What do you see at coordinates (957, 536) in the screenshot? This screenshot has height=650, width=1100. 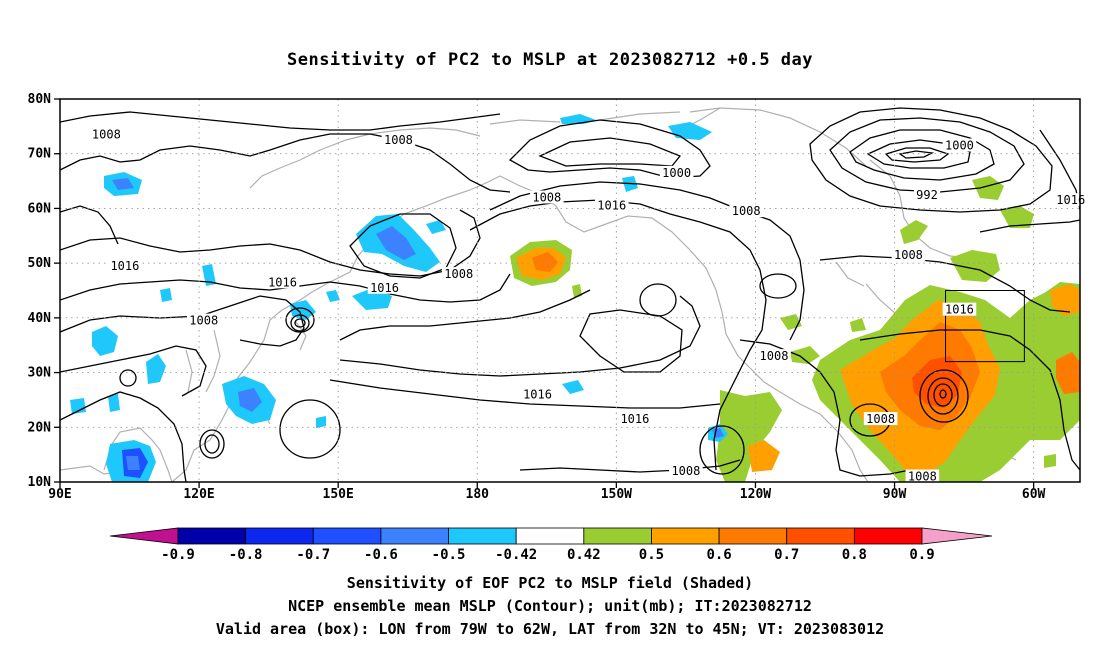 I see `colorbar-high-triangle` at bounding box center [957, 536].